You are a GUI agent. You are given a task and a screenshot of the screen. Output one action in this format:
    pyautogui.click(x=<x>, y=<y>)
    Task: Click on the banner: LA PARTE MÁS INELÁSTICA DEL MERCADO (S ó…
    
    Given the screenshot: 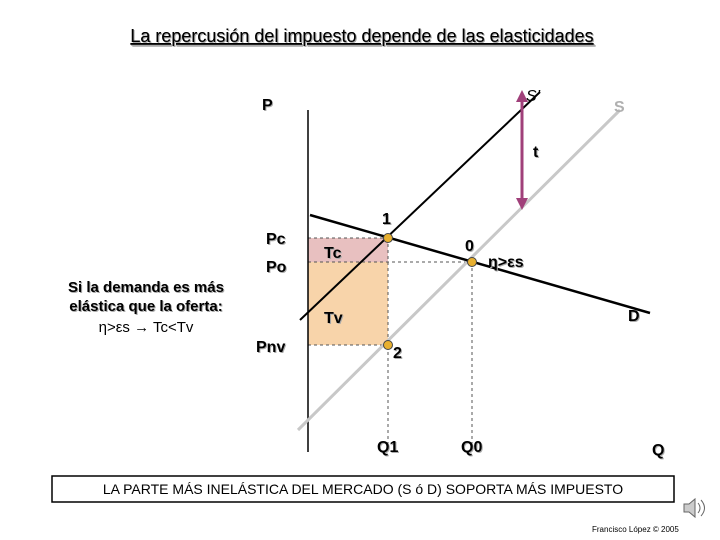 What is the action you would take?
    pyautogui.click(x=363, y=489)
    